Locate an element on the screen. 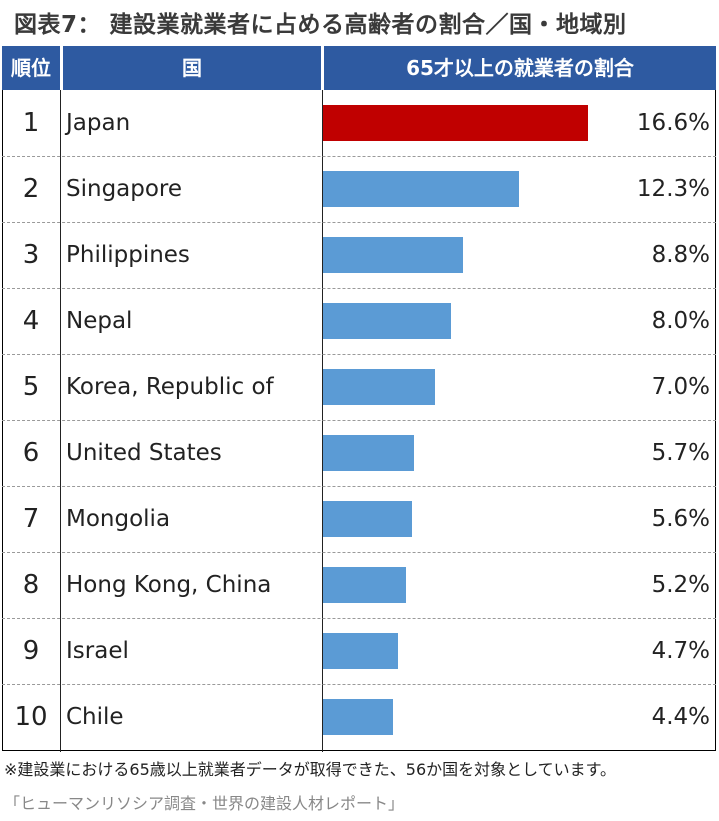 Image resolution: width=719 pixels, height=821 pixels. table-row: 1 Japan 16.6% is located at coordinates (359, 123).